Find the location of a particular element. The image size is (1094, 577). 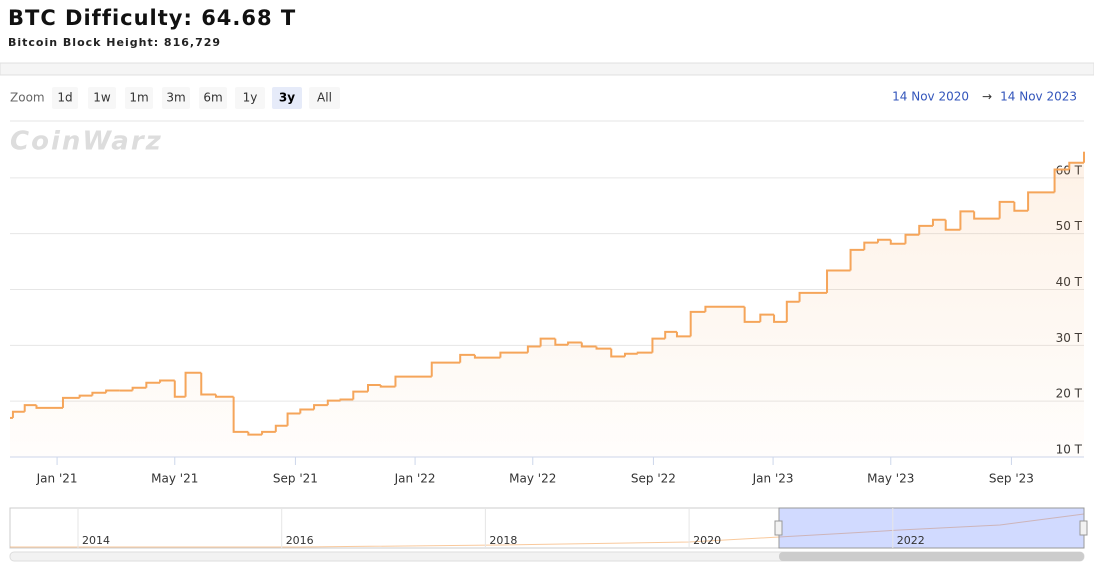

zoom-button-label: 3y is located at coordinates (287, 98).